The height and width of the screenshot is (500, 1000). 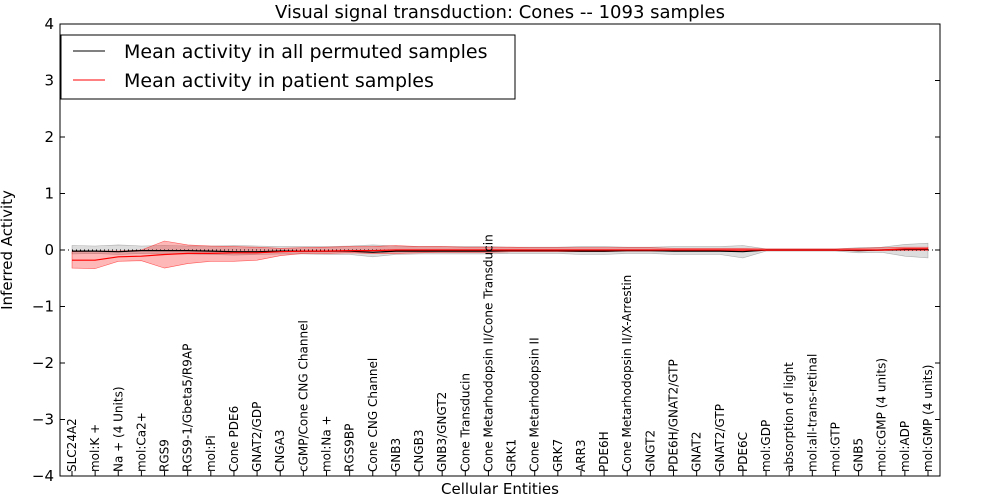 I want to click on y-tick-label: −1, so click(x=43, y=307).